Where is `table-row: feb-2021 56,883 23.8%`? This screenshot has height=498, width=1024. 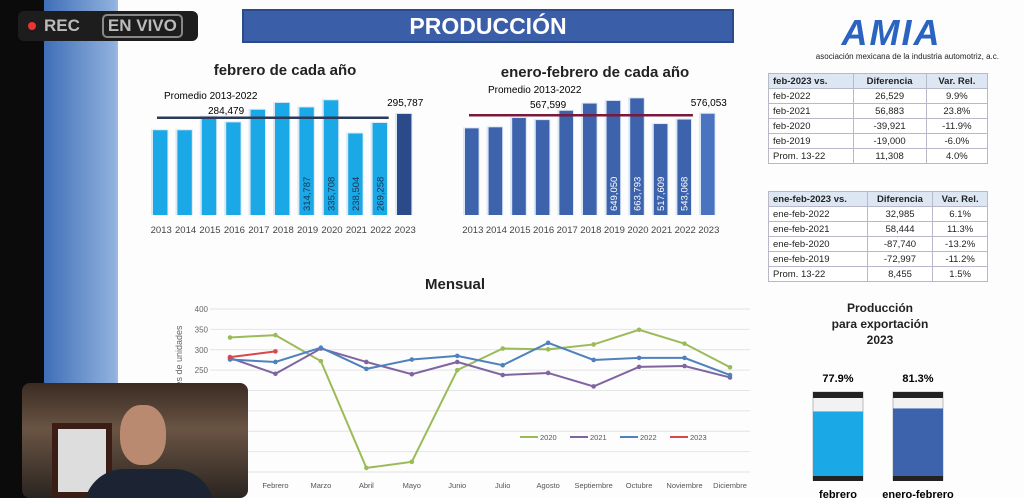 table-row: feb-2021 56,883 23.8% is located at coordinates (878, 111).